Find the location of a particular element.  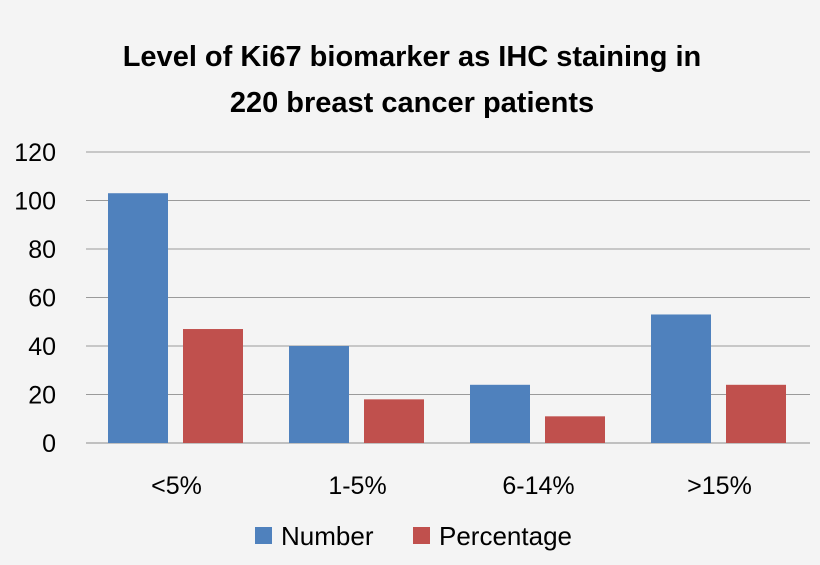

y-axis-tick-labels: 0 20 40 60 80 100 120 is located at coordinates (35, 298).